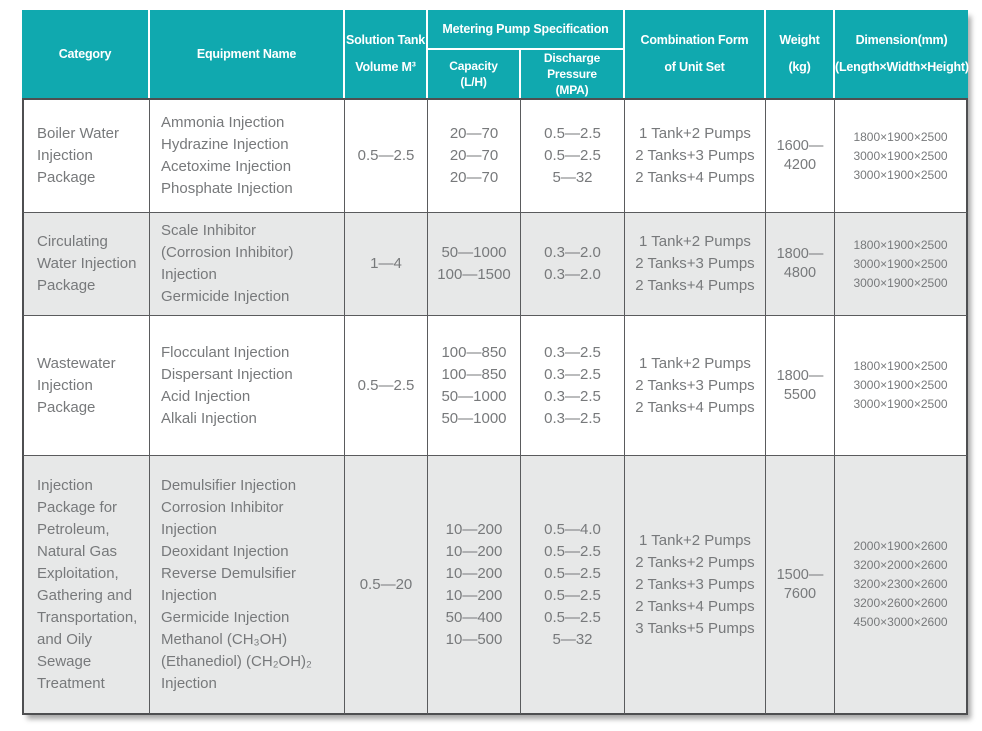  I want to click on header-solution-tank-volume: Solution Tank Volume M³, so click(386, 54).